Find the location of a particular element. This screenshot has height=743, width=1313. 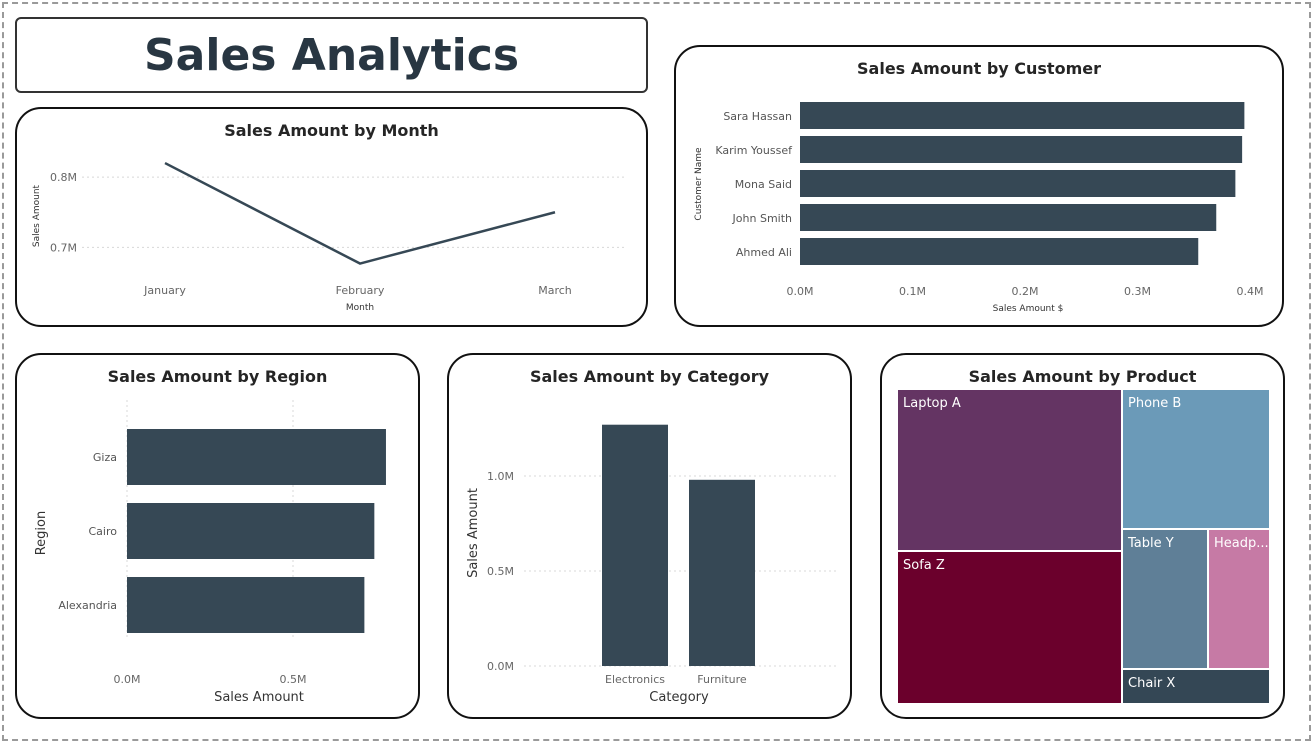

x-tick-label: 0.4M is located at coordinates (1250, 291).